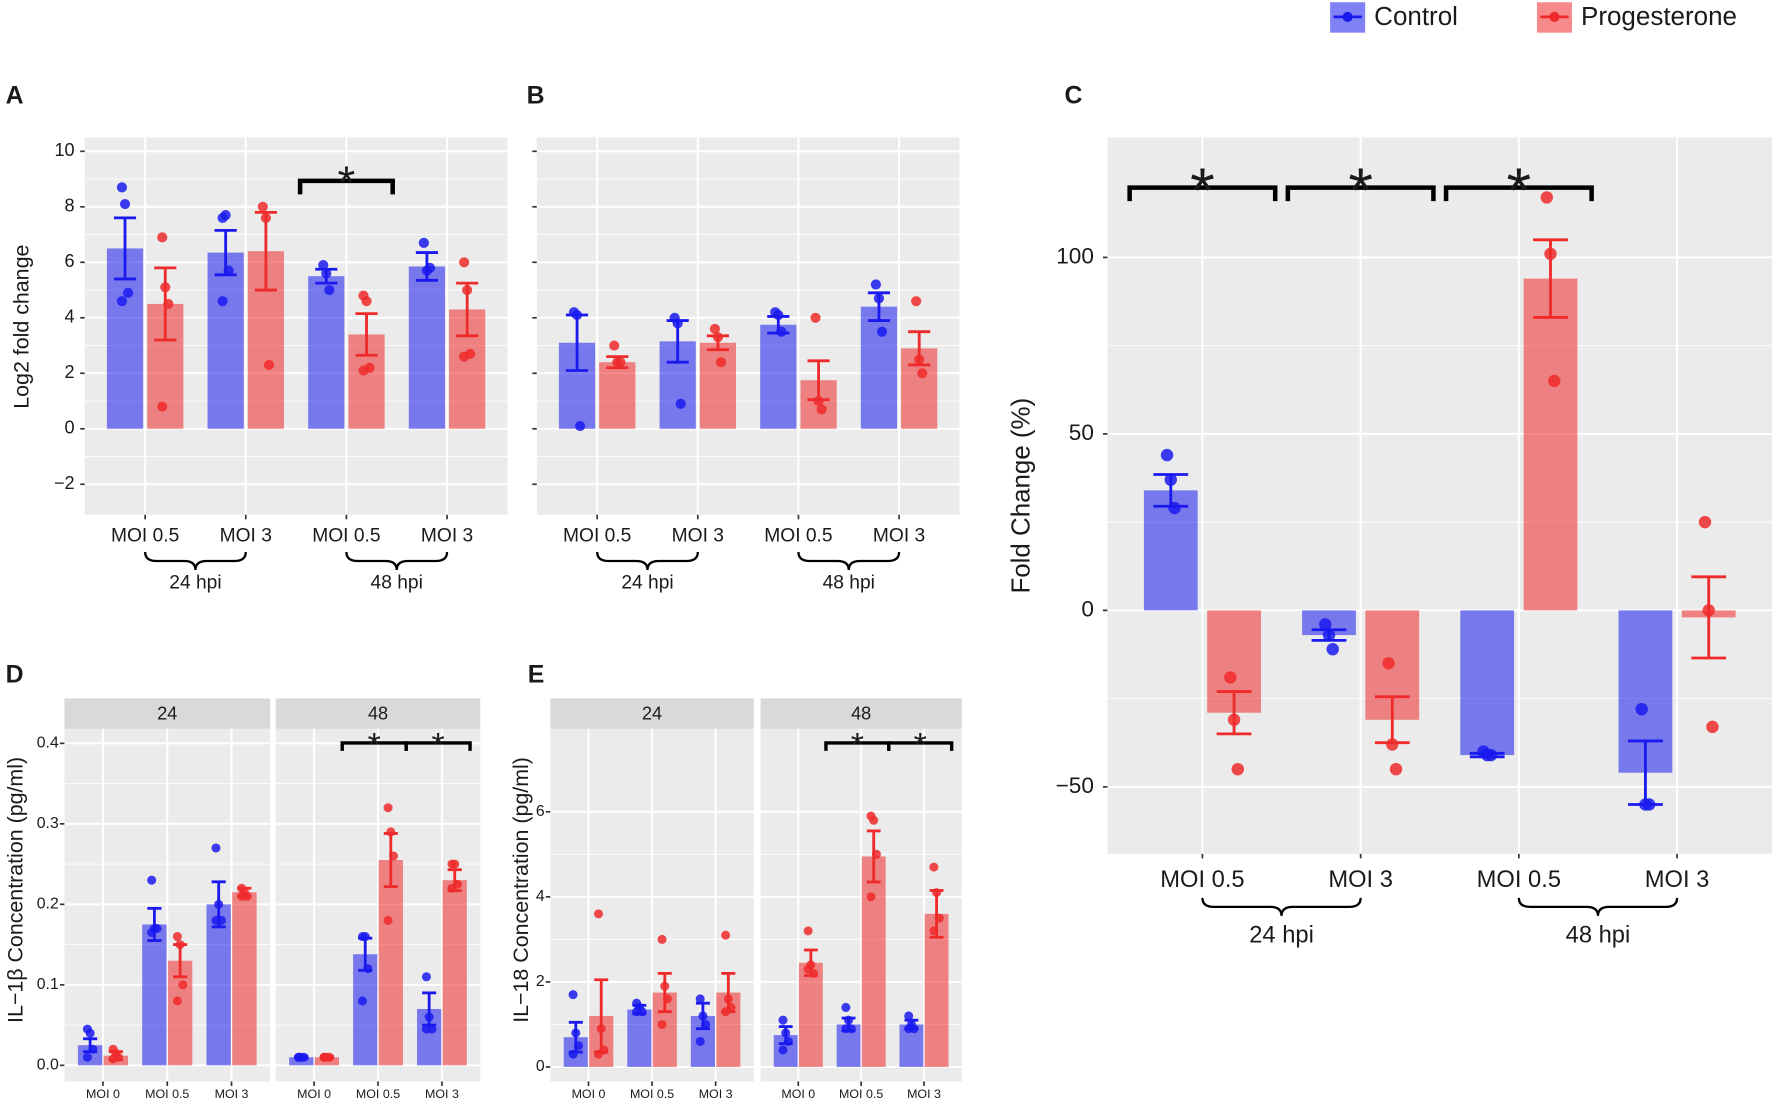 Image resolution: width=1772 pixels, height=1104 pixels. I want to click on y-tick-label: 8, so click(70, 206).